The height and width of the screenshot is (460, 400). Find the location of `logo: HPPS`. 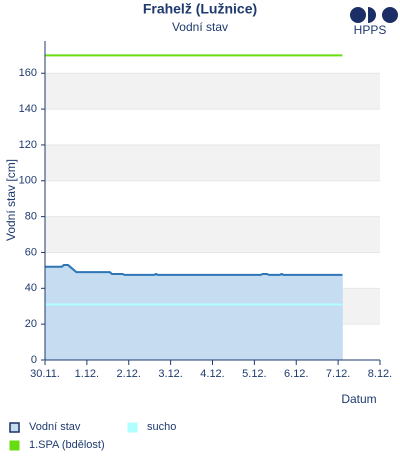

logo: HPPS is located at coordinates (374, 22).